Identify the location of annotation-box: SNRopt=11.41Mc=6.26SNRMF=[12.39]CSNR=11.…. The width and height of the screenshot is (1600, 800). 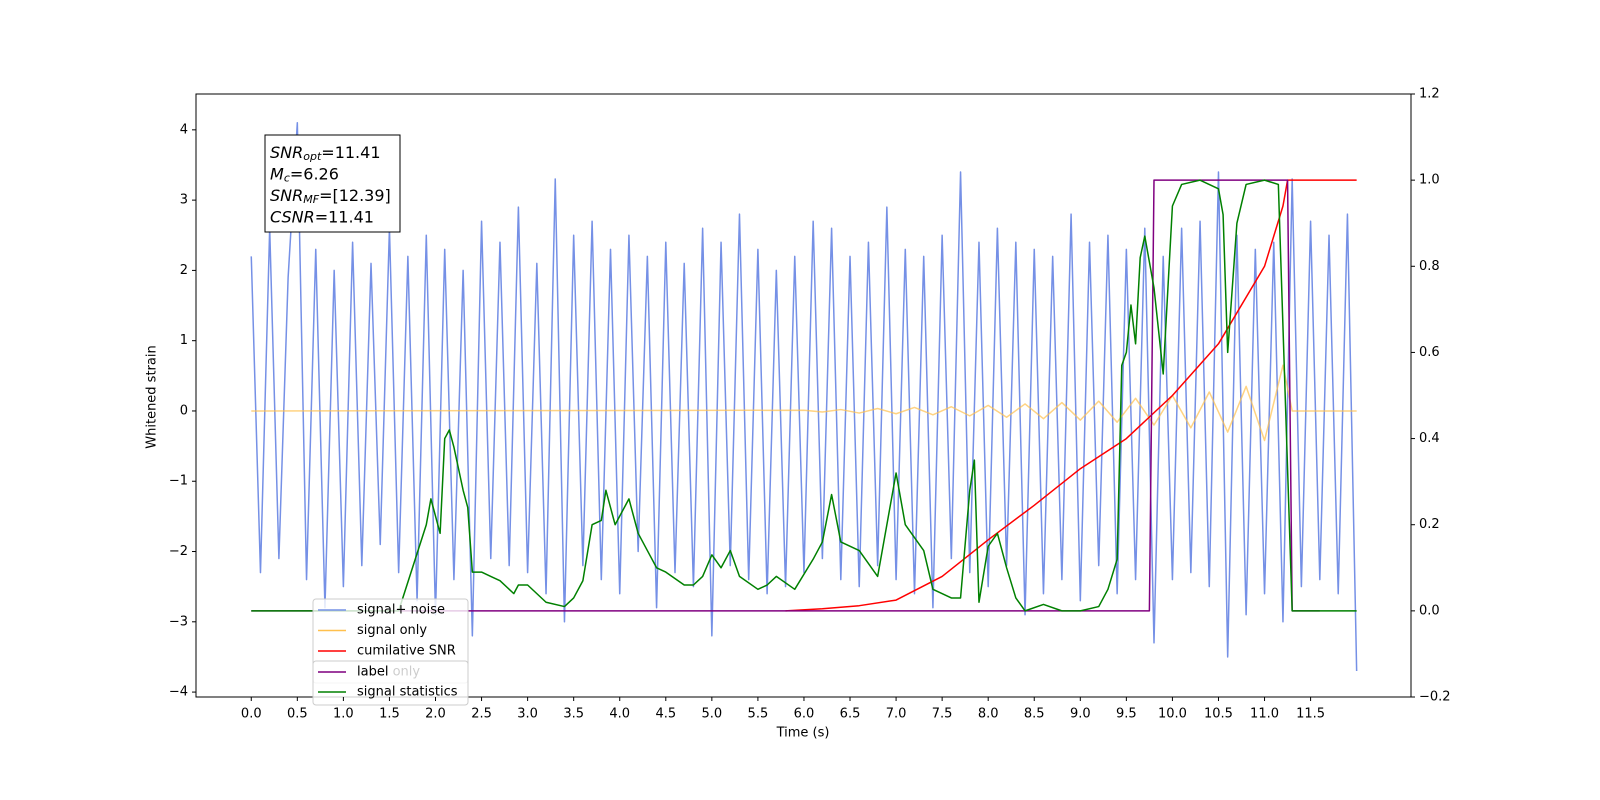
(332, 183).